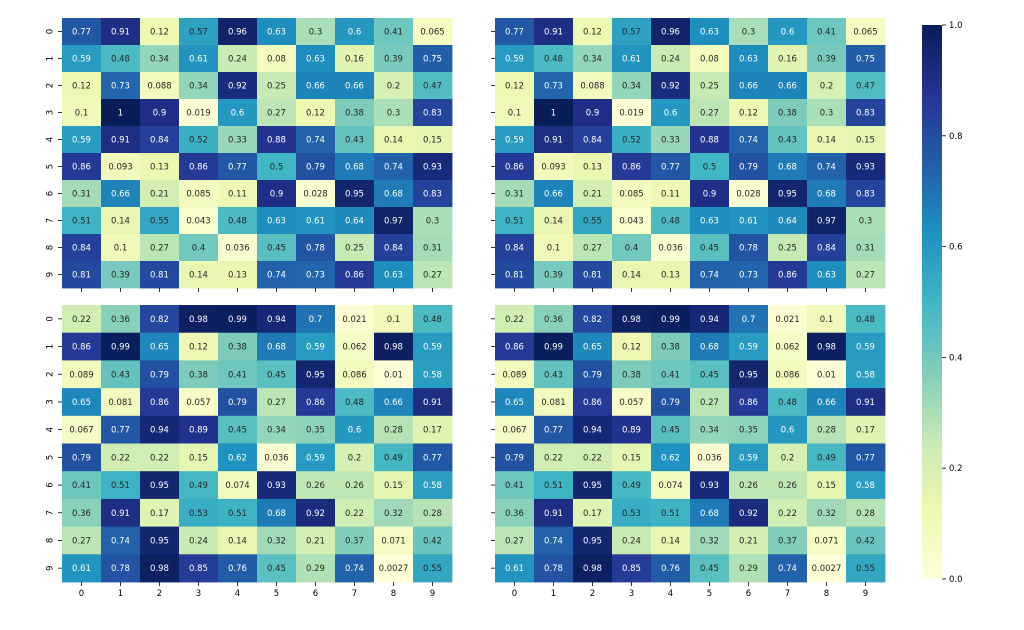 The image size is (1024, 630). Describe the element at coordinates (956, 358) in the screenshot. I see `colorbar-tick-label: 0.4` at that location.